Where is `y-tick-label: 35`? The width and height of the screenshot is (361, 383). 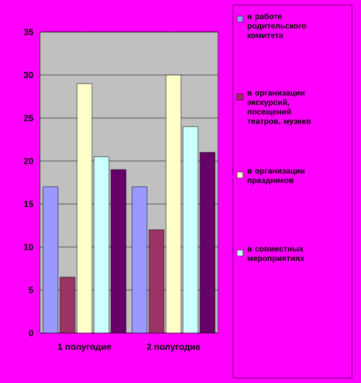
y-tick-label: 35 is located at coordinates (29, 32).